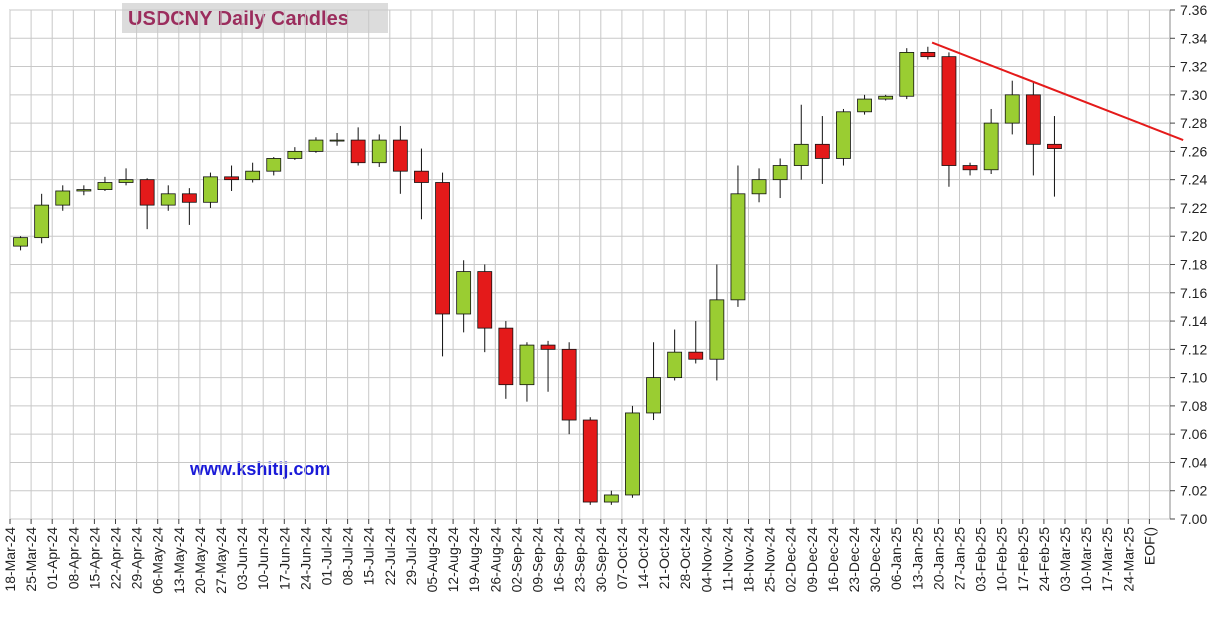 Image resolution: width=1221 pixels, height=619 pixels. Describe the element at coordinates (749, 560) in the screenshot. I see `x-tick-label: 18-Nov-24` at that location.